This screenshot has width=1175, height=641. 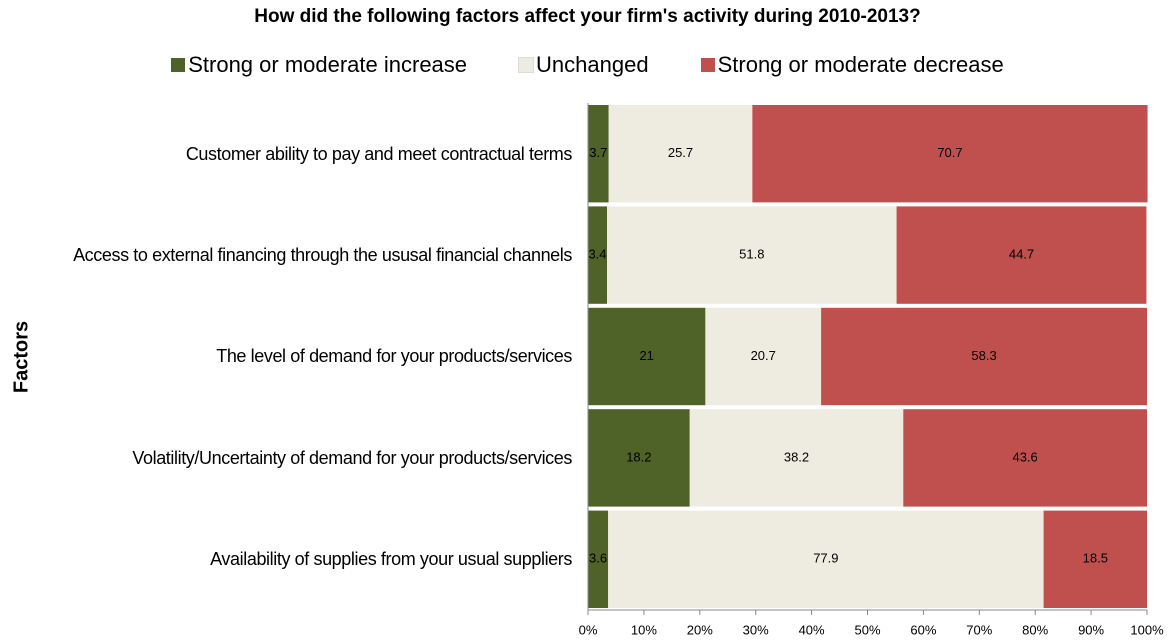 I want to click on data-label: 3.7, so click(x=598, y=152).